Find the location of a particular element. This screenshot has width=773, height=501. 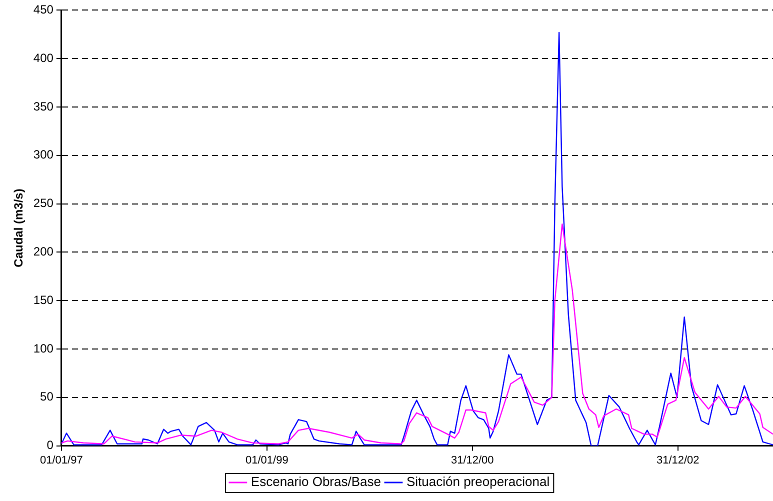

x-tick-label: 31/12/02 is located at coordinates (678, 460).